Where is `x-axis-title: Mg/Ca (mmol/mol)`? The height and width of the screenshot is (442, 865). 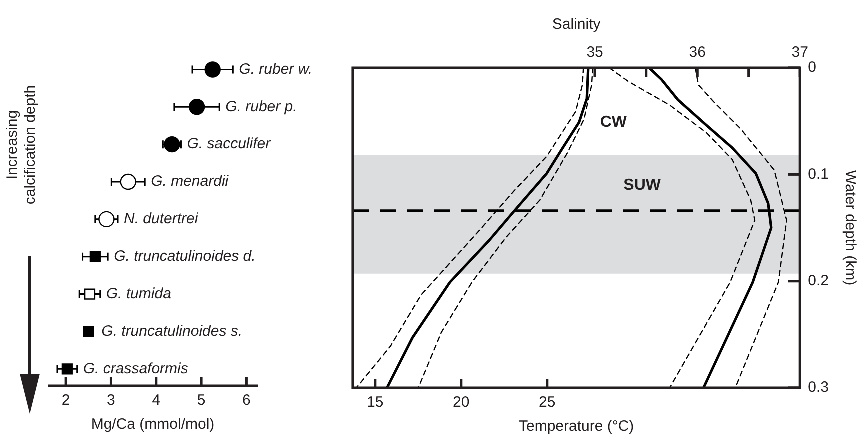
x-axis-title: Mg/Ca (mmol/mol) is located at coordinates (153, 425).